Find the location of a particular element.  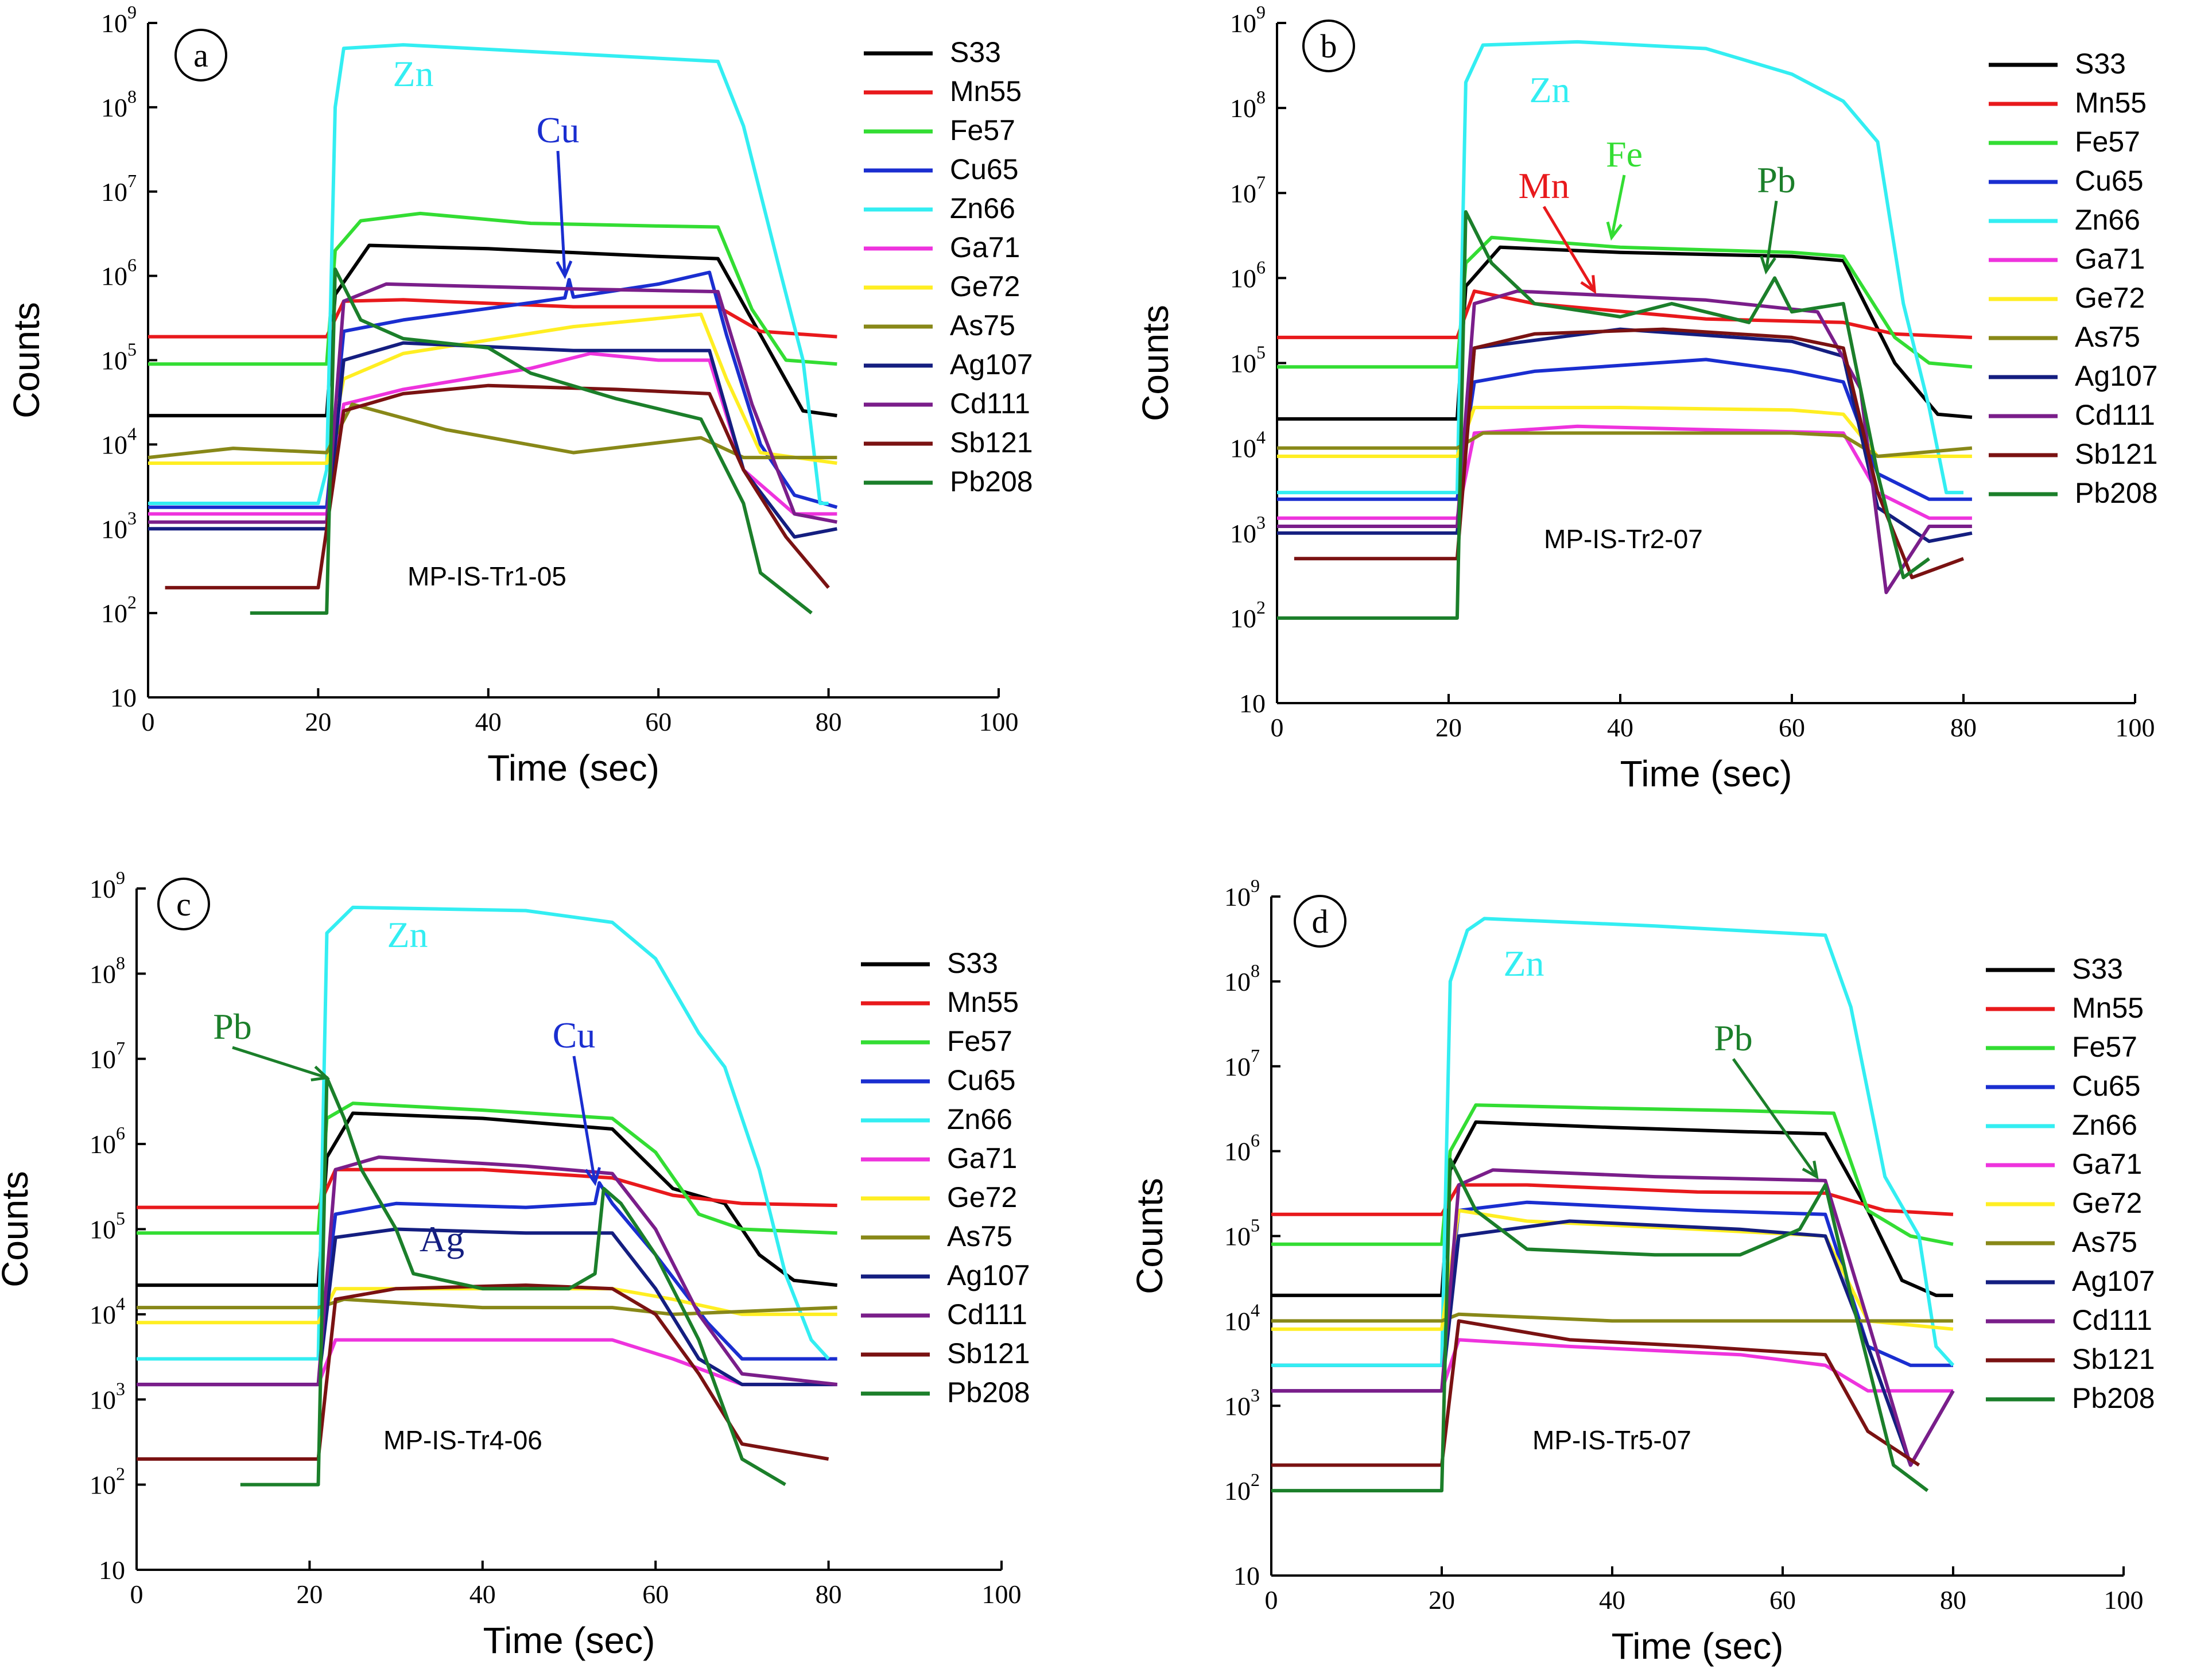

y-tick-label: 10 is located at coordinates (1252, 704).